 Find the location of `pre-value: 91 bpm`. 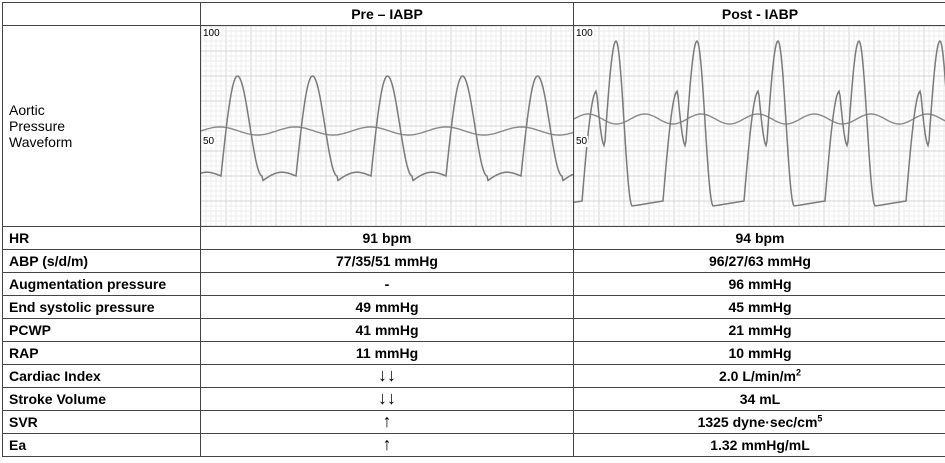

pre-value: 91 bpm is located at coordinates (387, 238).